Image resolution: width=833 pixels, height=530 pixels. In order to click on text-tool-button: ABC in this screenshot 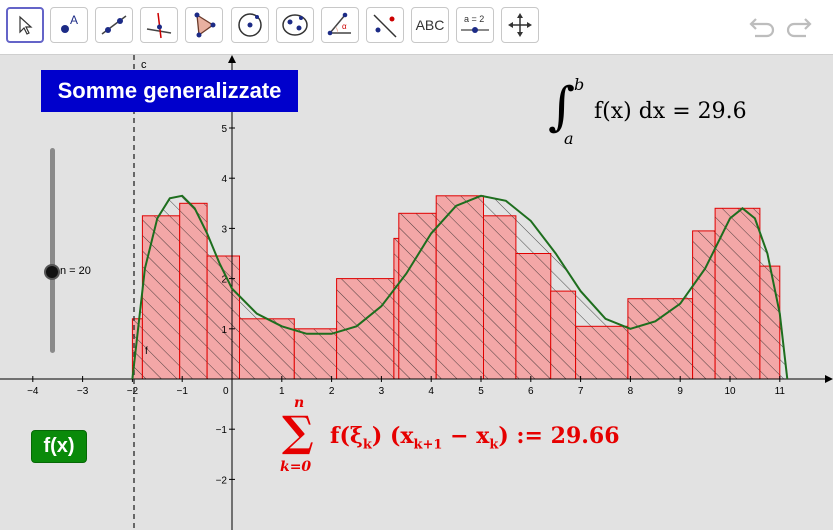, I will do `click(430, 25)`.